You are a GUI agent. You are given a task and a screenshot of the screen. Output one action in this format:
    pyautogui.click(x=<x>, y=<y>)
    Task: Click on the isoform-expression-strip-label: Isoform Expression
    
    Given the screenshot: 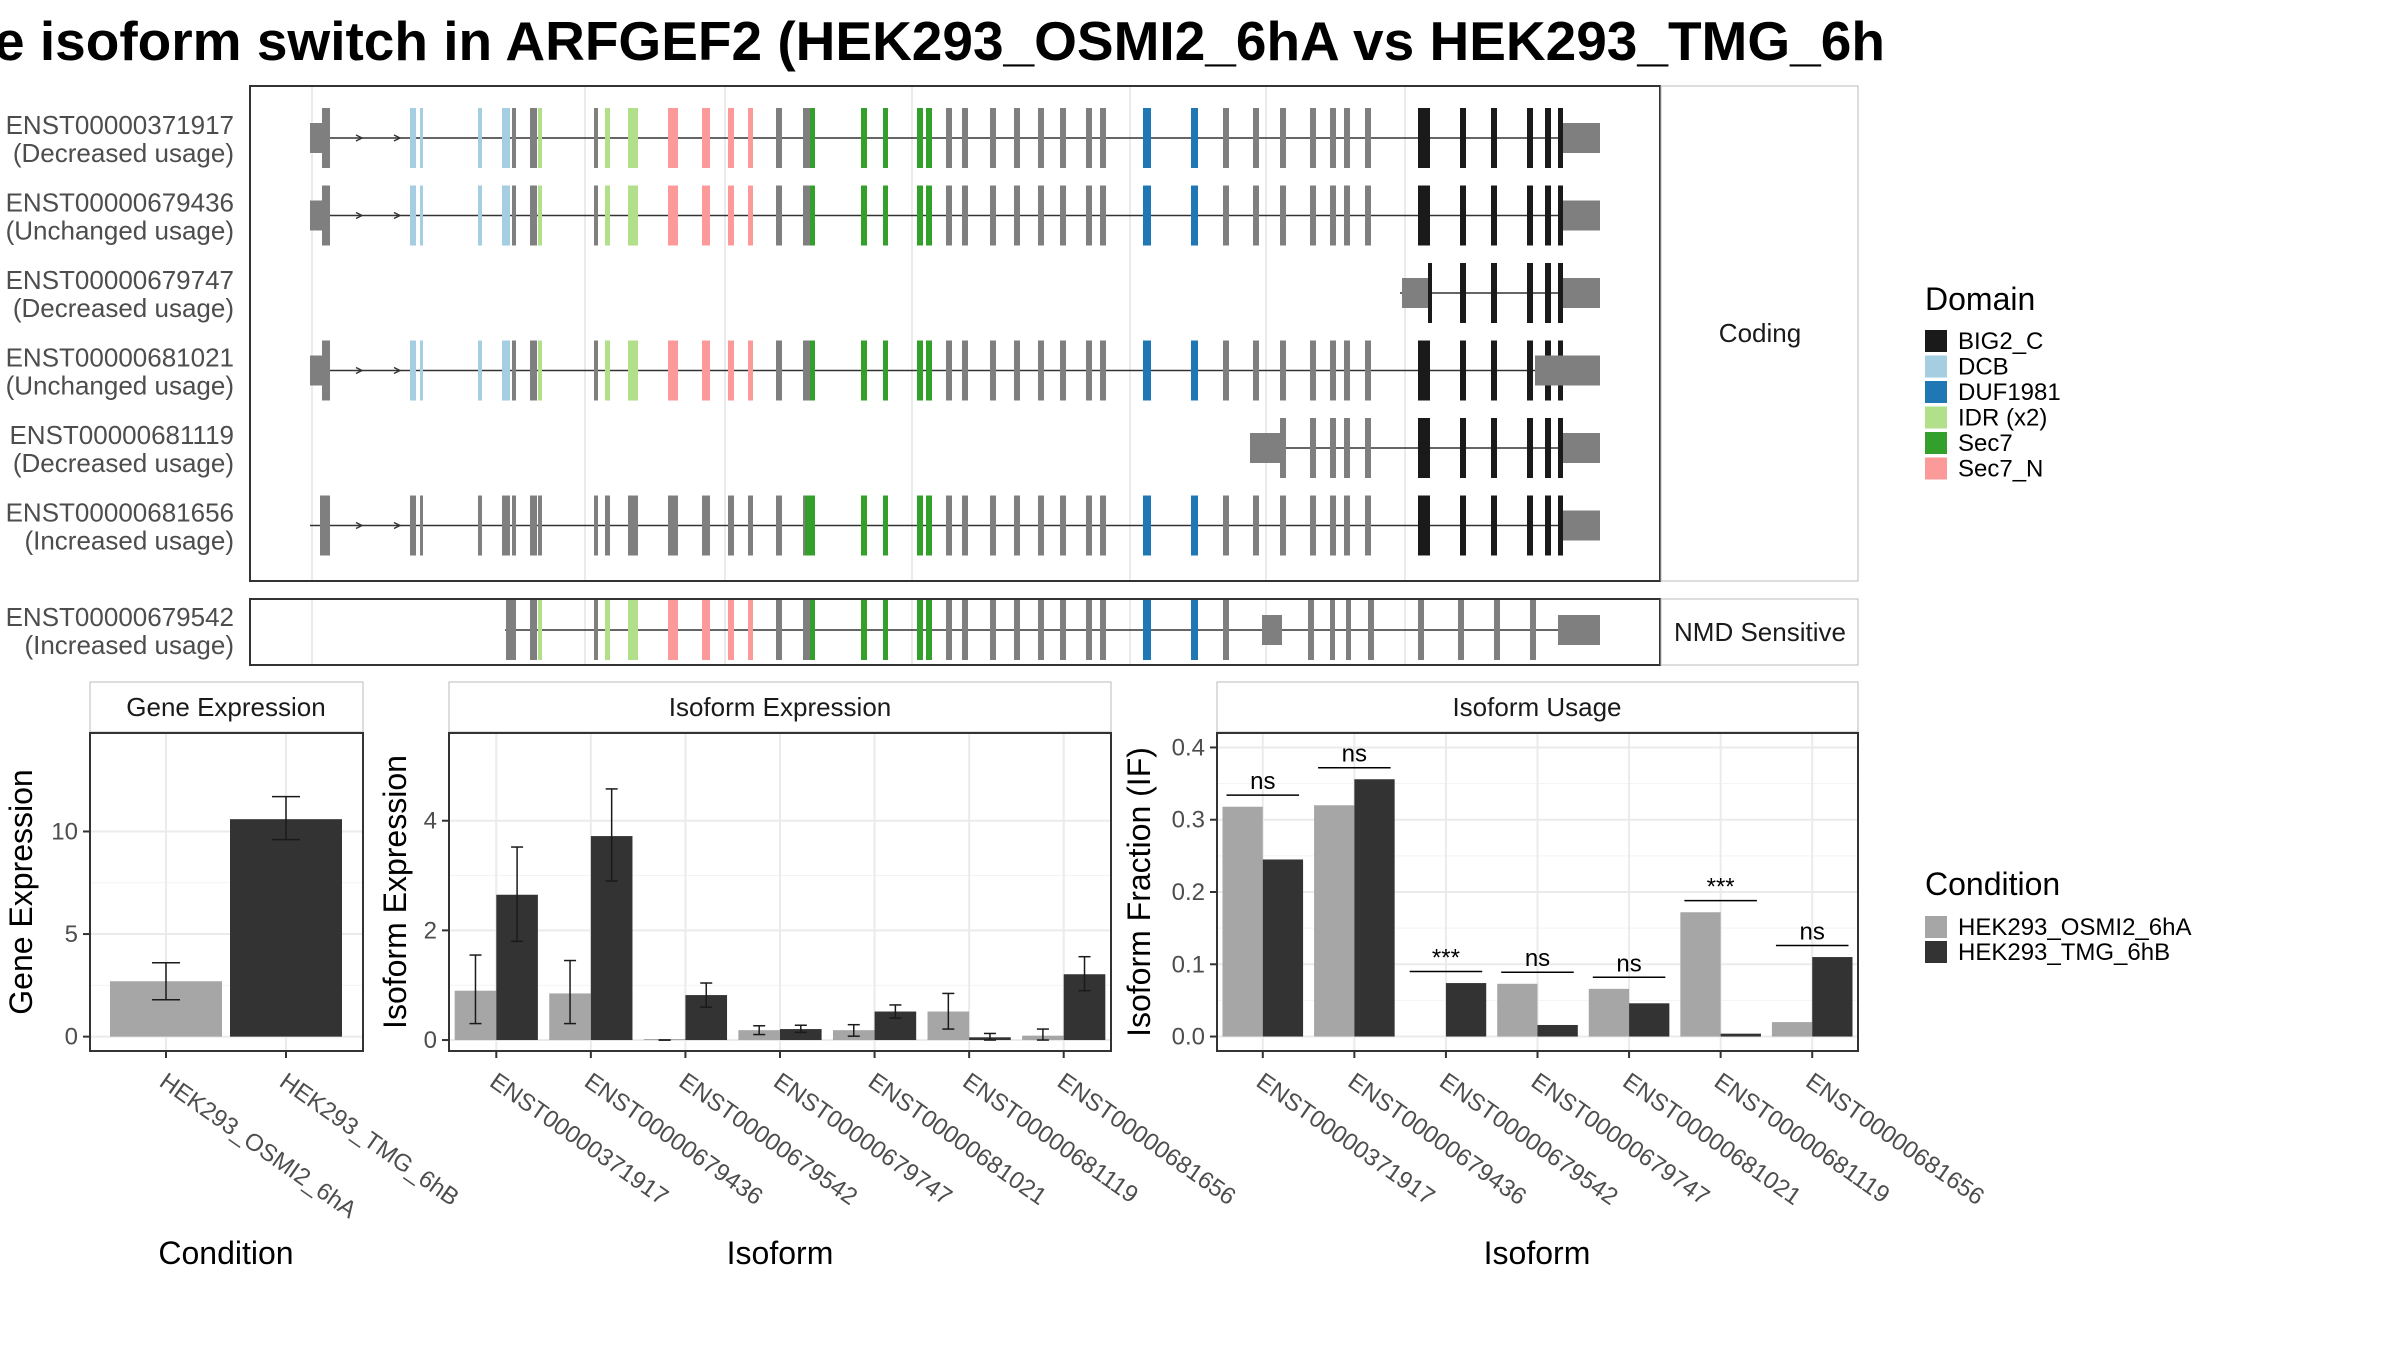 What is the action you would take?
    pyautogui.click(x=780, y=707)
    